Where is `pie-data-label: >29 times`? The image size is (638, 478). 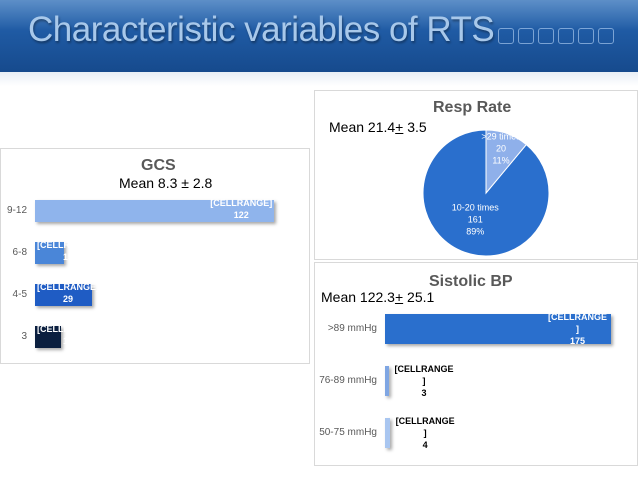
pie-data-label: >29 times is located at coordinates (501, 137).